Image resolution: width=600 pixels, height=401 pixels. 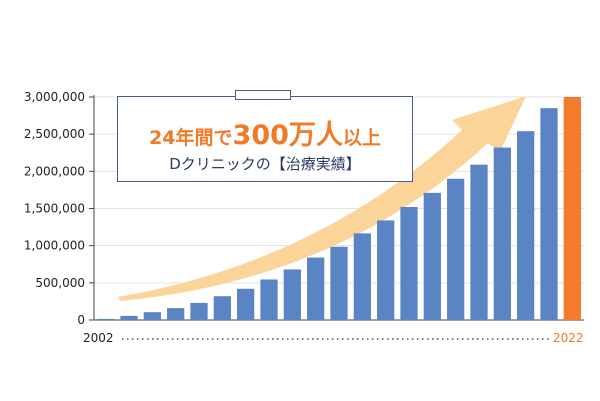 What do you see at coordinates (336, 339) in the screenshot?
I see `x-dotted-line` at bounding box center [336, 339].